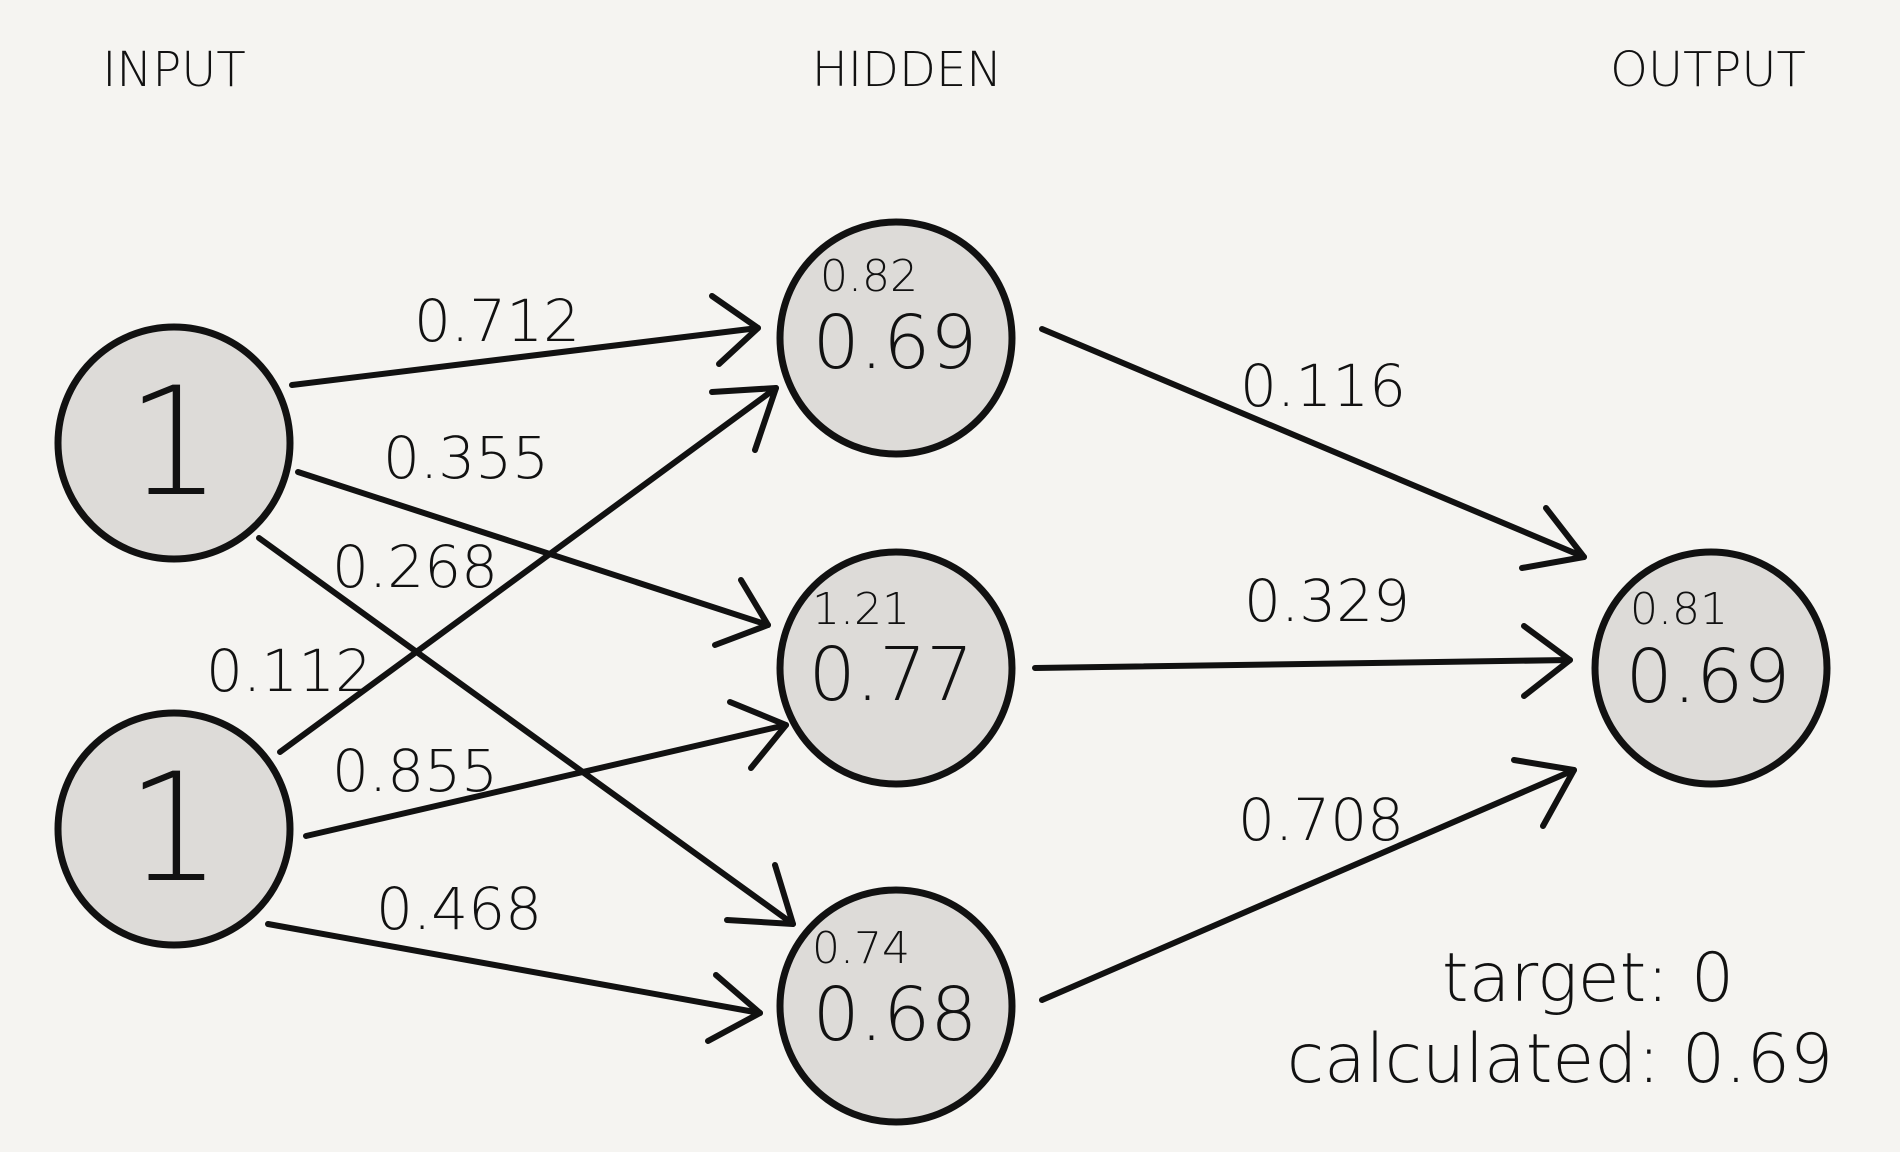 This screenshot has height=1152, width=1900. Describe the element at coordinates (1302, 661) in the screenshot. I see `edge-h2-o` at that location.